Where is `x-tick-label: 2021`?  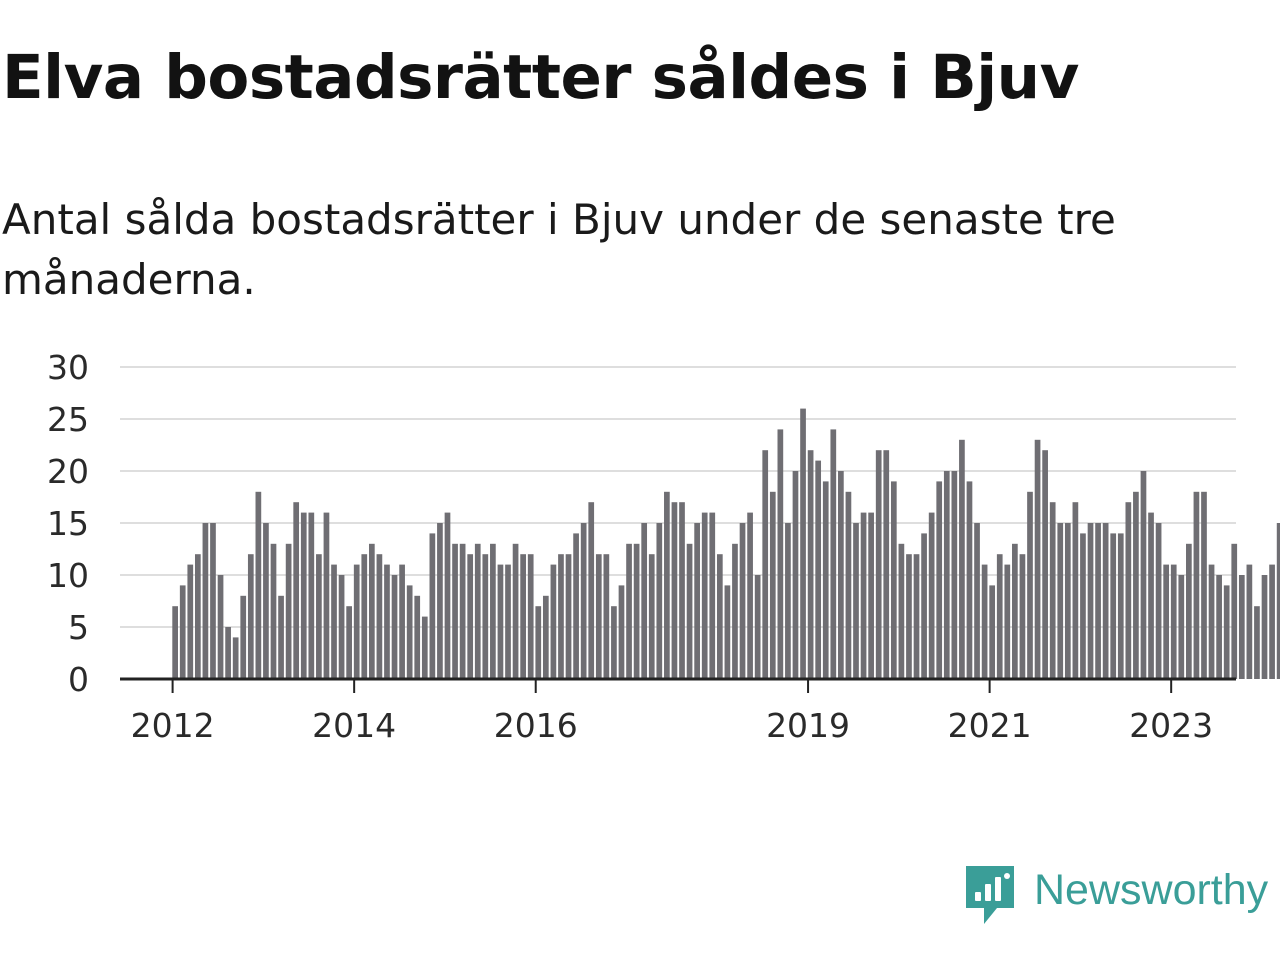
x-tick-label: 2021 is located at coordinates (990, 725).